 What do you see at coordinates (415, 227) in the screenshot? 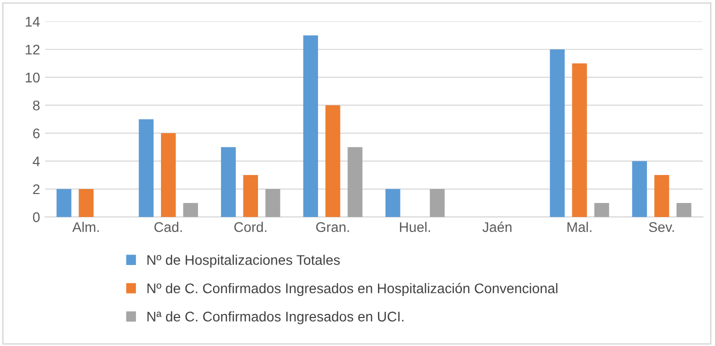
I see `x-tick-label: Huel.` at bounding box center [415, 227].